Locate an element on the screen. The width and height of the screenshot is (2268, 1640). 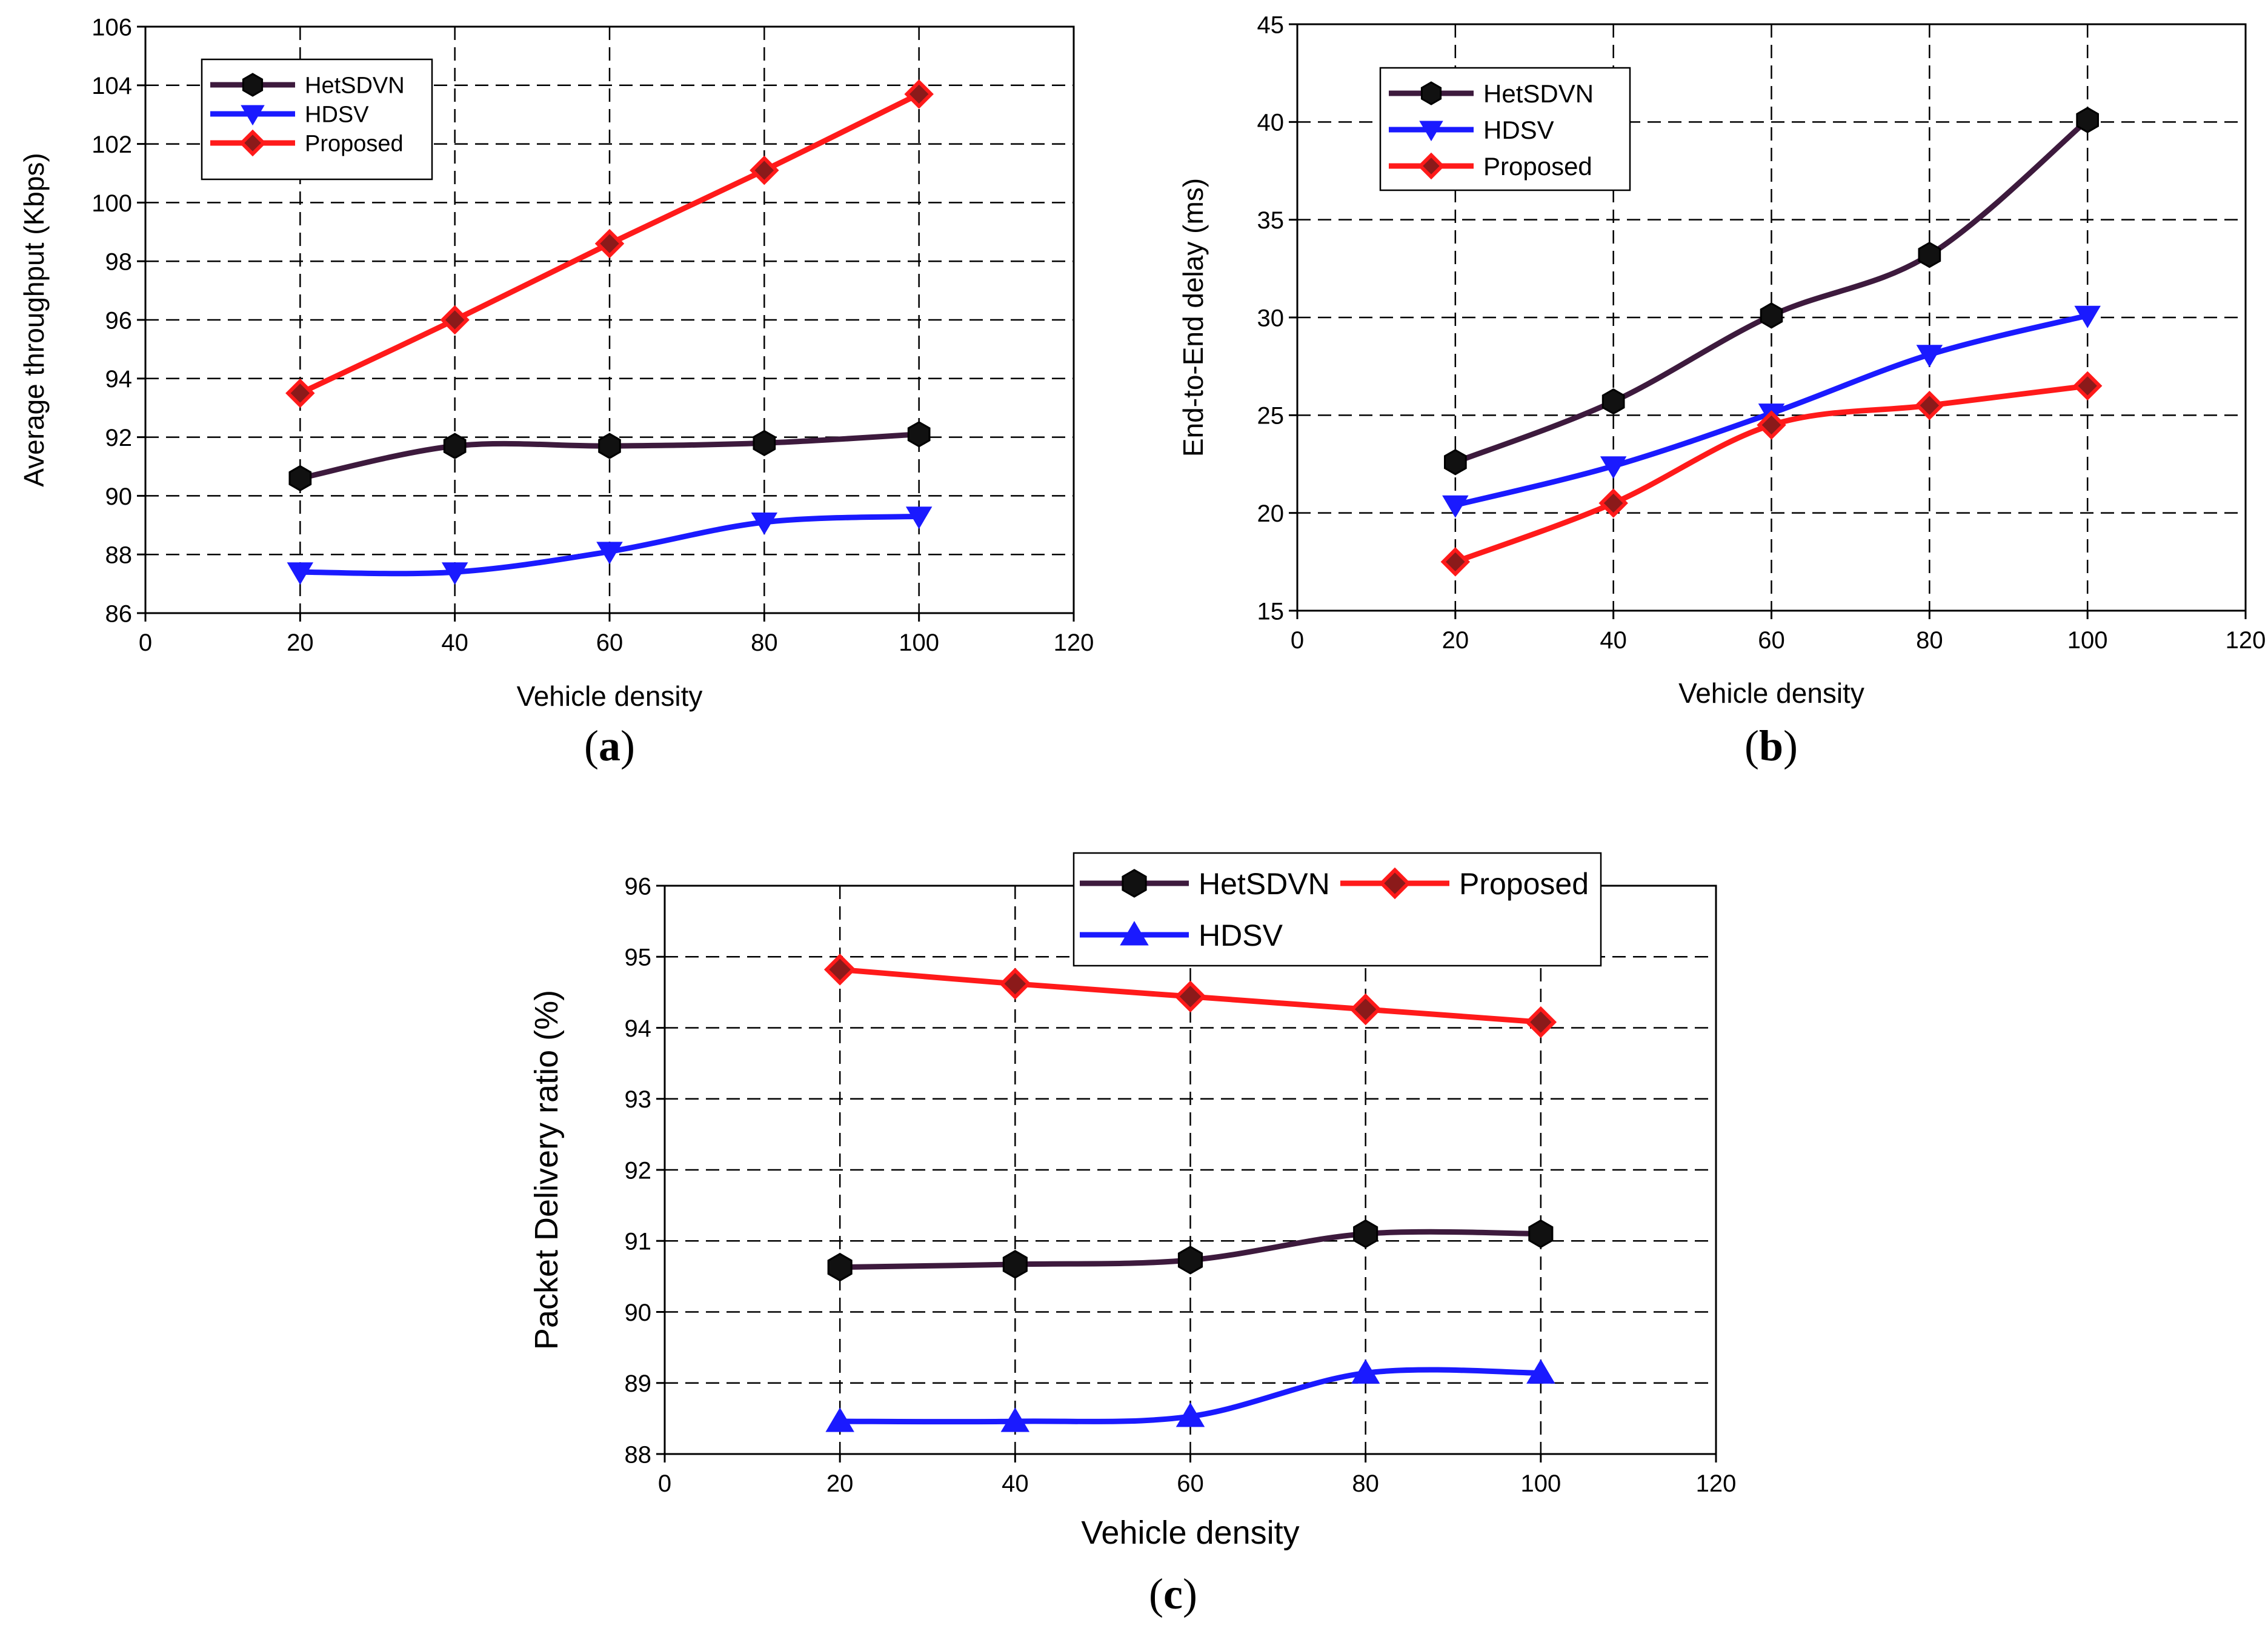
y-tick-label: 104 is located at coordinates (112, 86).